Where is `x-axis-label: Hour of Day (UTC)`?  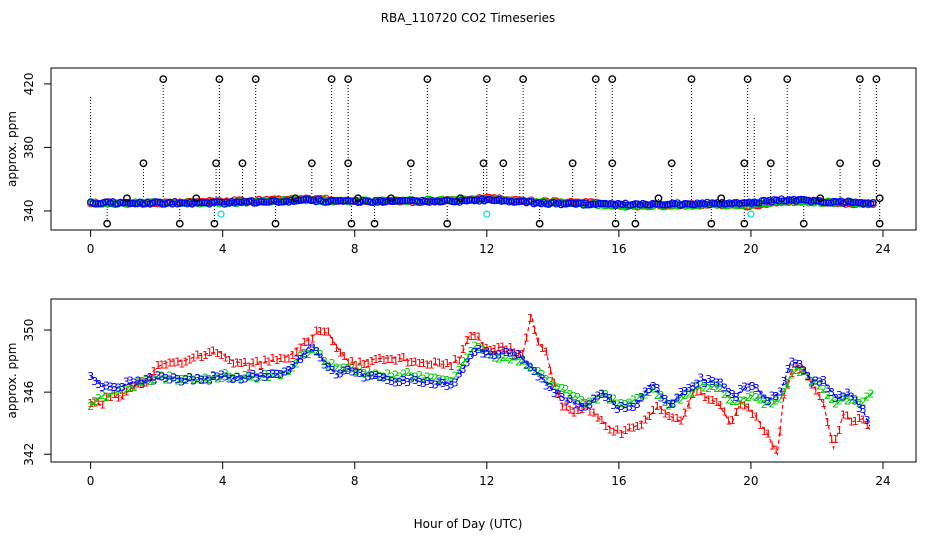 x-axis-label: Hour of Day (UTC) is located at coordinates (468, 524).